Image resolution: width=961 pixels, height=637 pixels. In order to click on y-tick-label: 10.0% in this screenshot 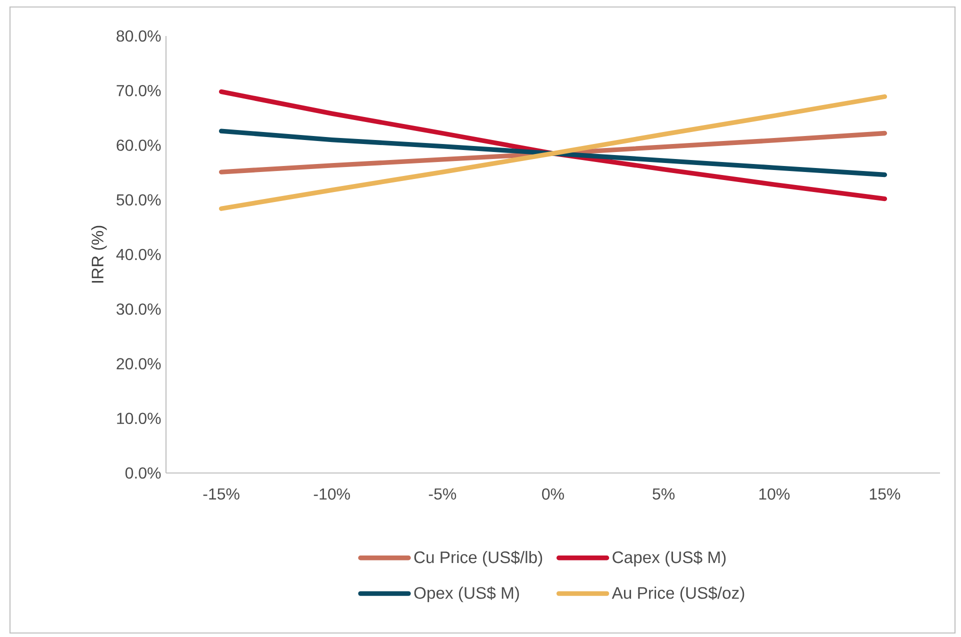, I will do `click(139, 418)`.